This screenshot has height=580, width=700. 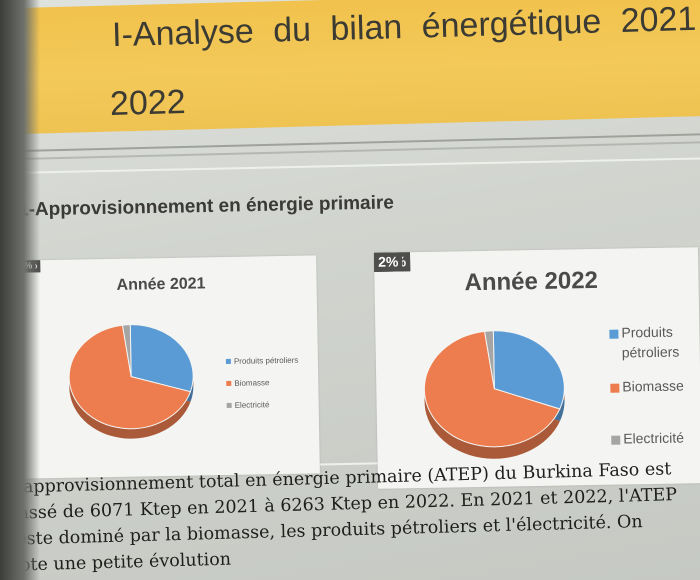 I want to click on divider-bottom, so click(x=360, y=150).